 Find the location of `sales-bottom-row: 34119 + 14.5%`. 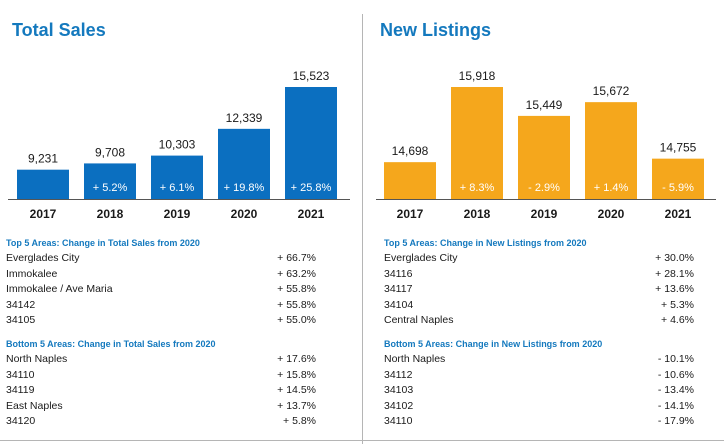

sales-bottom-row: 34119 + 14.5% is located at coordinates (161, 391).